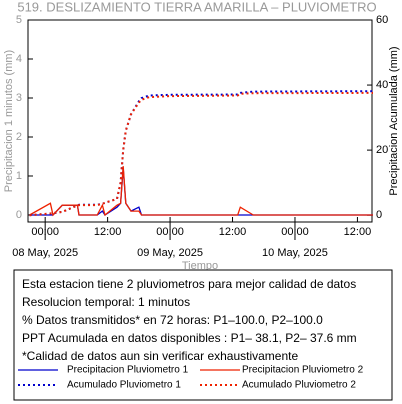  I want to click on legend-label: Precipitacion Pluviometro 2, so click(303, 370).